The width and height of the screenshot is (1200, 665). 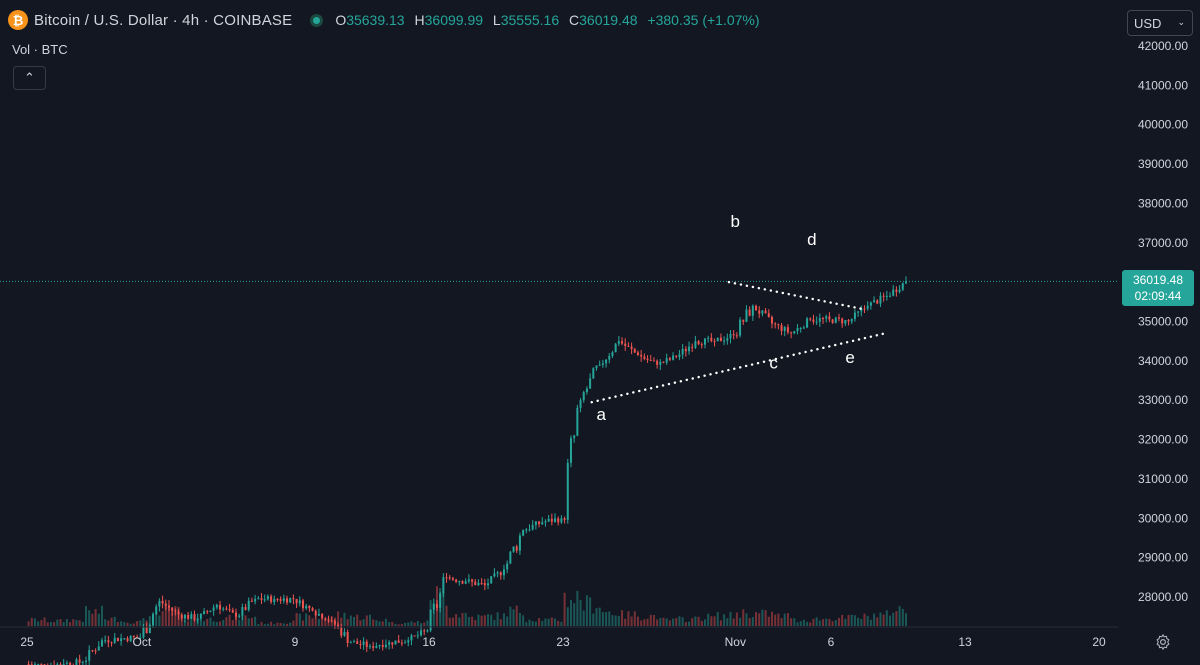 What do you see at coordinates (1163, 203) in the screenshot?
I see `price-tick-label: 38000.00` at bounding box center [1163, 203].